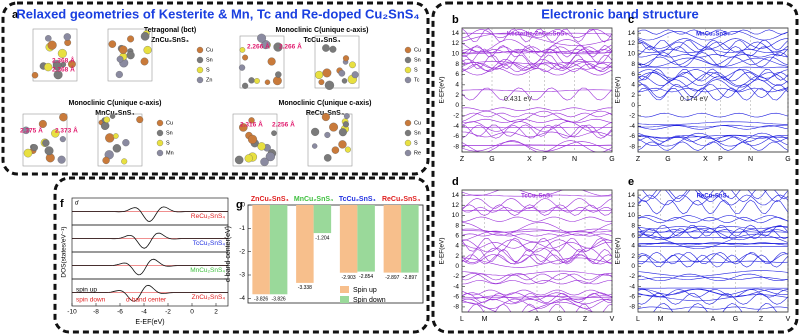  What do you see at coordinates (209, 243) in the screenshot?
I see `series-label: TcCu₂SnS₄` at bounding box center [209, 243].